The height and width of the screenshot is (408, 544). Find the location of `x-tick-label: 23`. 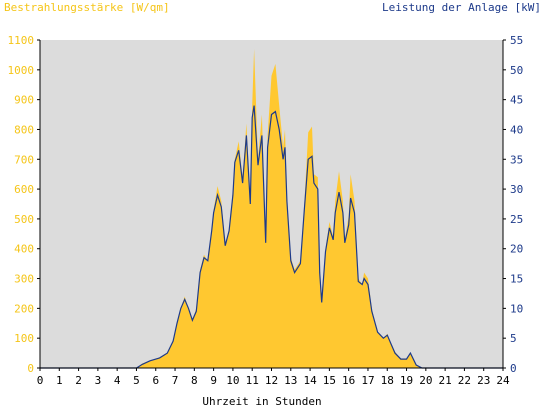

x-tick-label: 23 is located at coordinates (483, 380).